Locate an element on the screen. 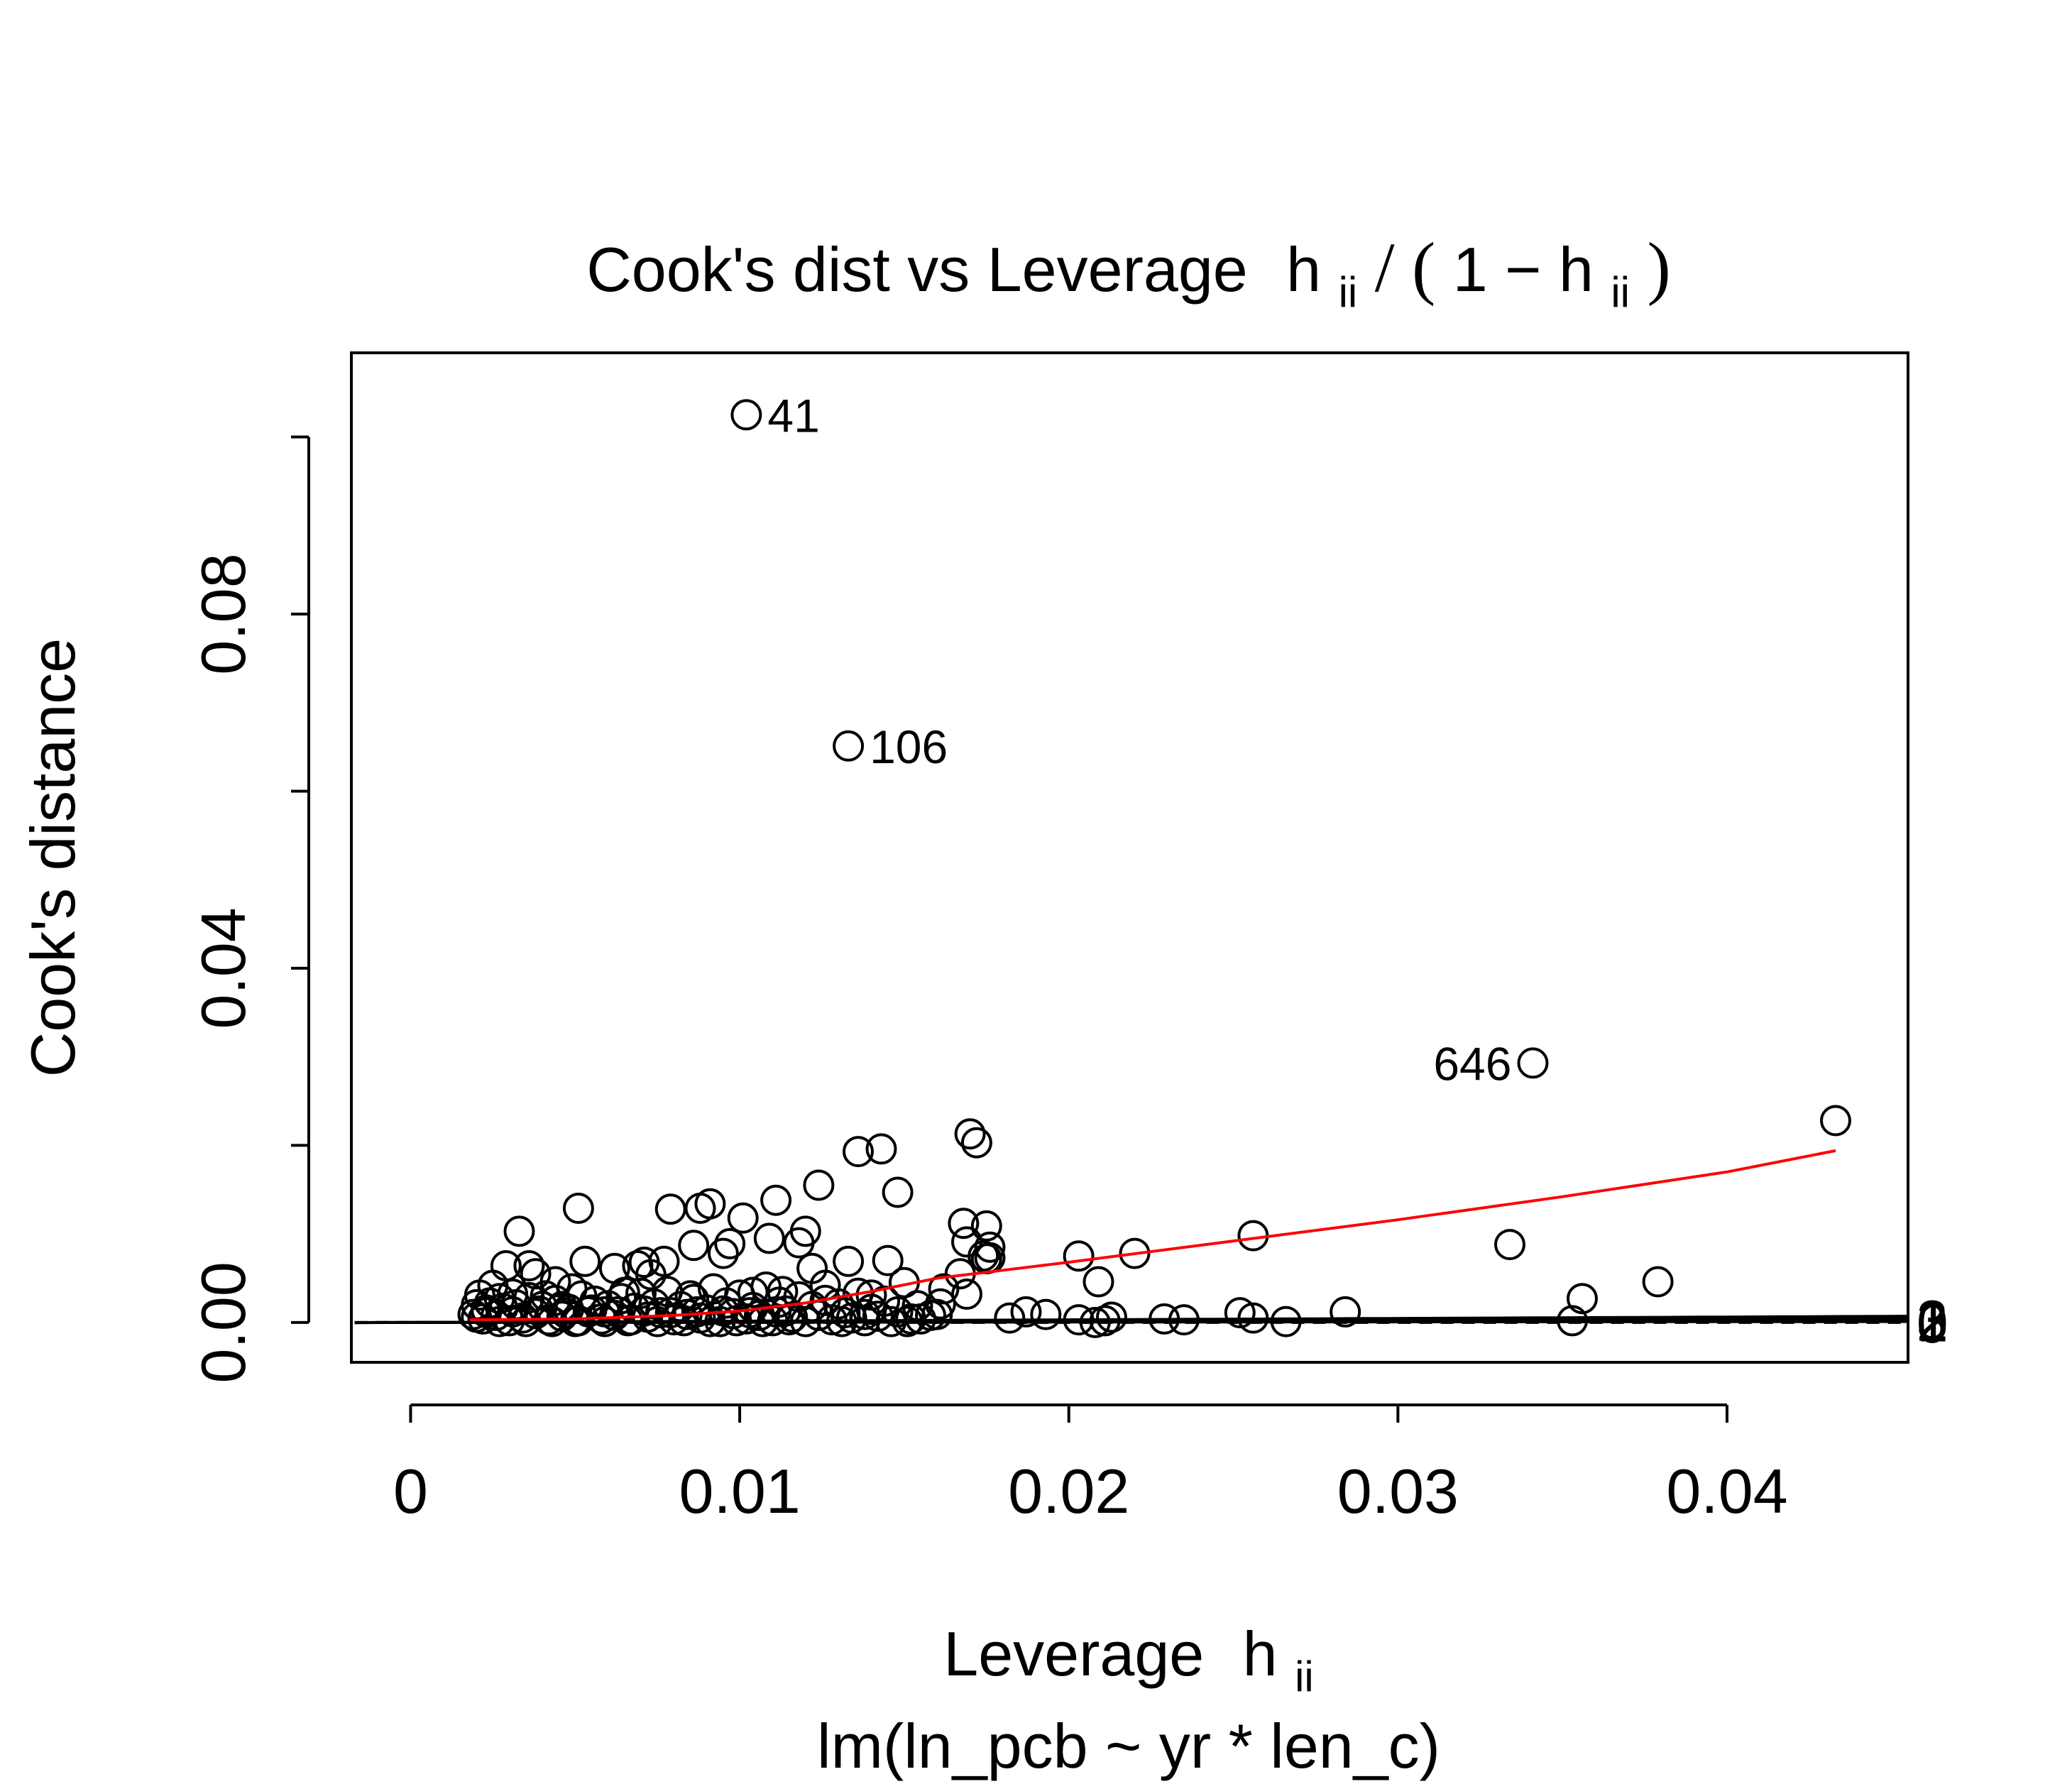 Image resolution: width=2072 pixels, height=1784 pixels. title-one-minus: 1 − is located at coordinates (1506, 269).